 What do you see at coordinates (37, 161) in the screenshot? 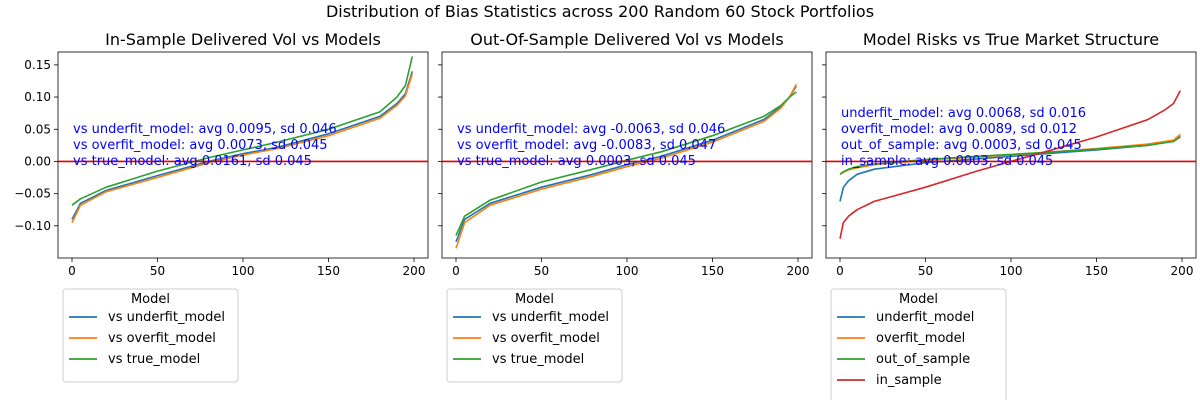
I see `y-tick-label: 0.00` at bounding box center [37, 161].